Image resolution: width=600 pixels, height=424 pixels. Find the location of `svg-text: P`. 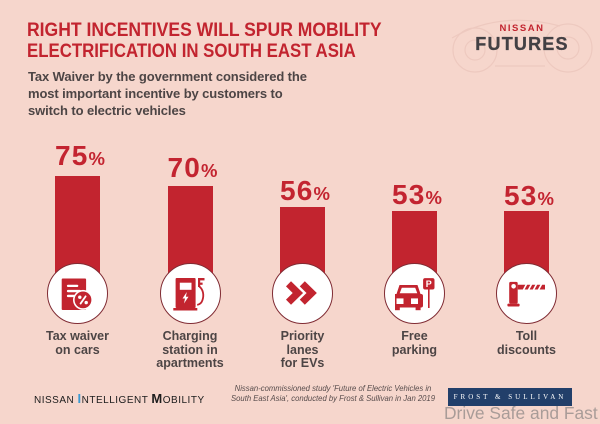

svg-text: P is located at coordinates (429, 284).